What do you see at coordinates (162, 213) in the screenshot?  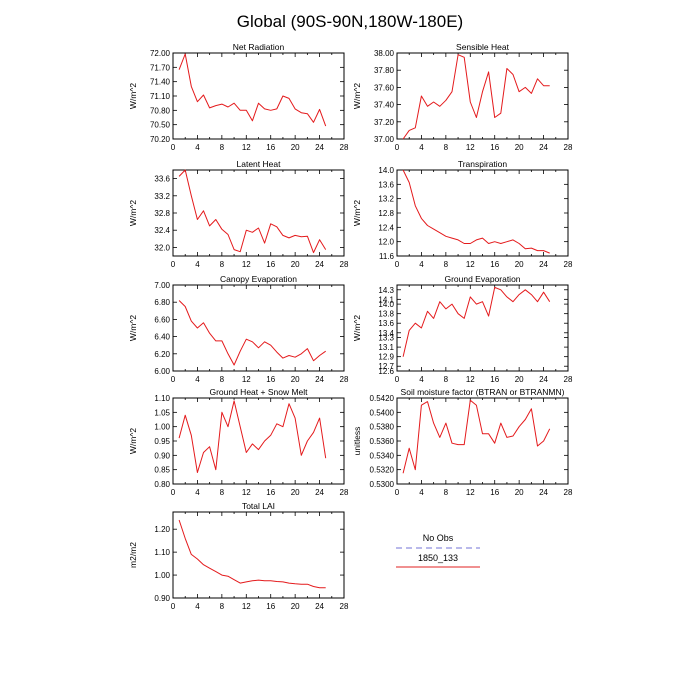 I see `y-tick-label: 32.8` at bounding box center [162, 213].